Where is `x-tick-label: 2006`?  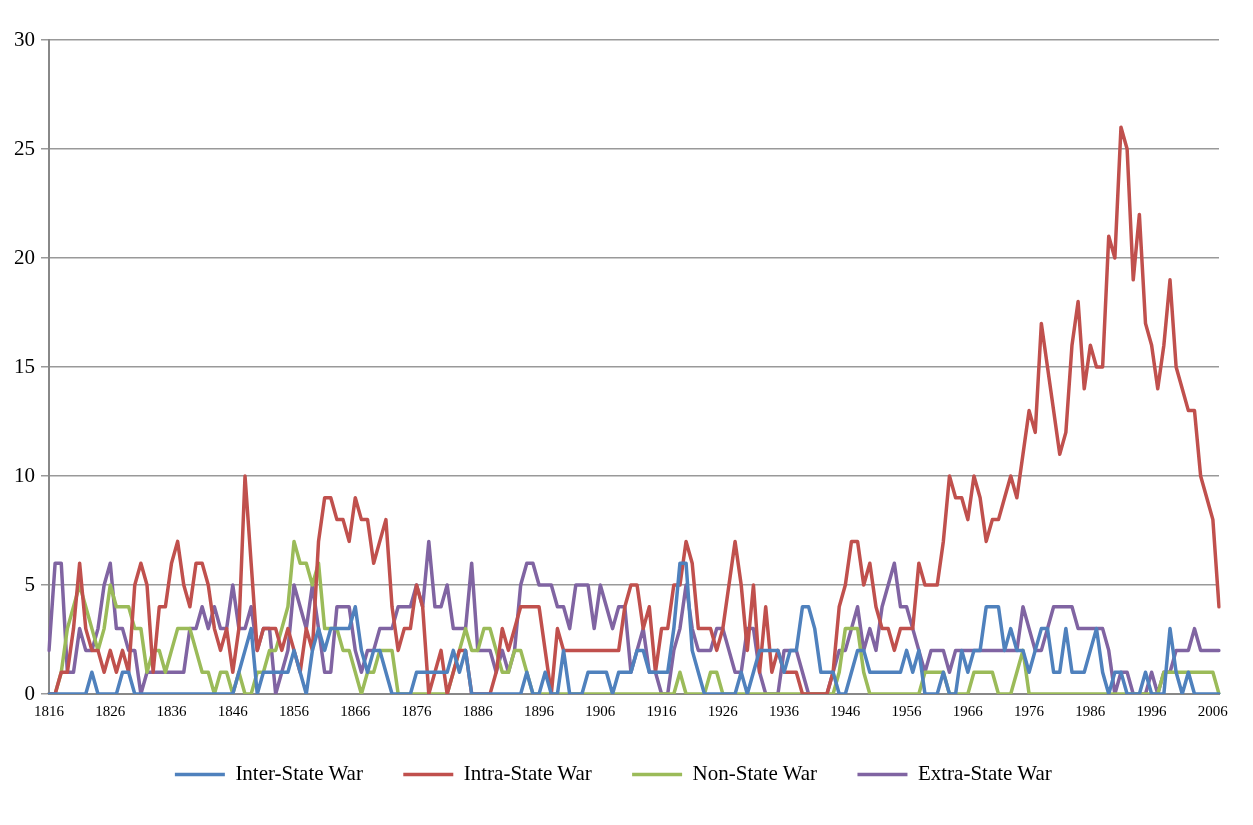 x-tick-label: 2006 is located at coordinates (1213, 710).